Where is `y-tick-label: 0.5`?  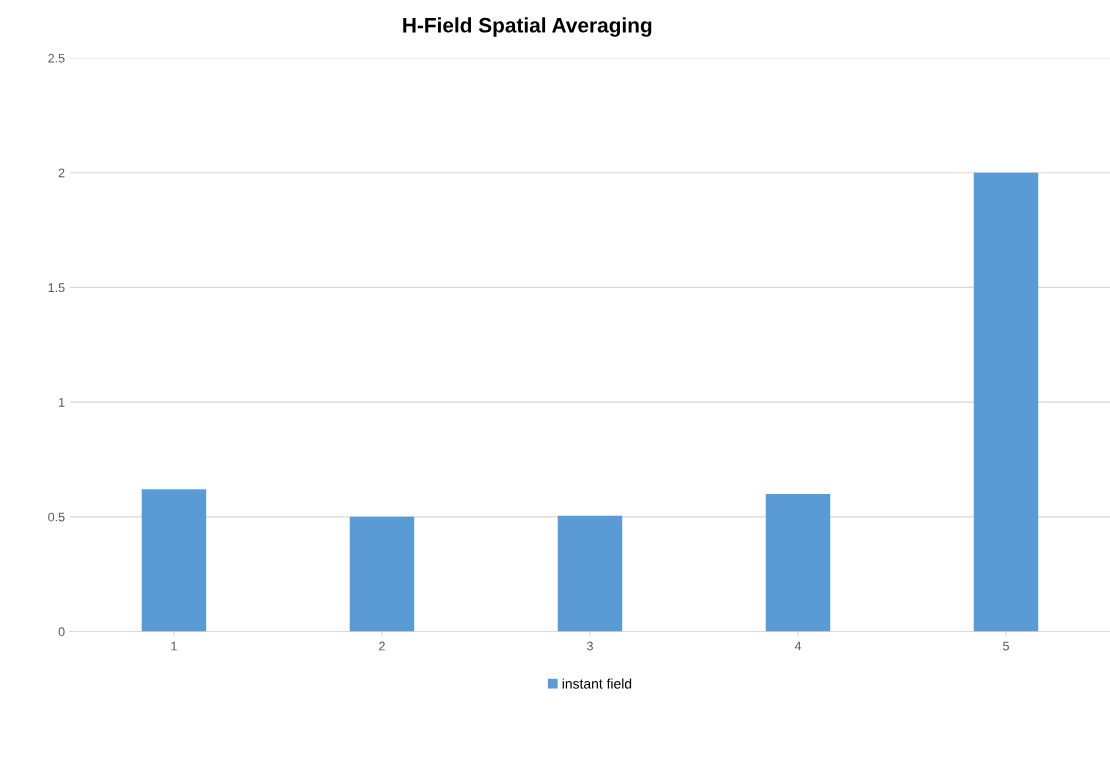 y-tick-label: 0.5 is located at coordinates (56, 517).